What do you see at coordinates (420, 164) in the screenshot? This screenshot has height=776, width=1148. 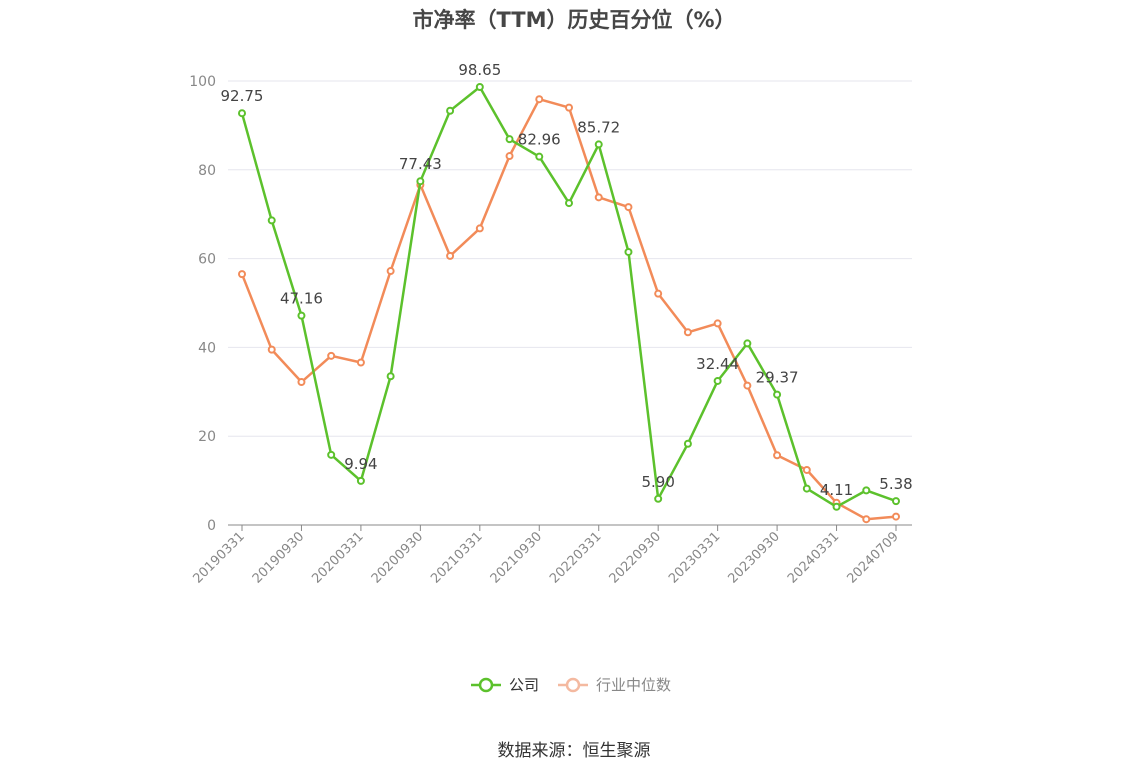 I see `data-label: 77.43` at bounding box center [420, 164].